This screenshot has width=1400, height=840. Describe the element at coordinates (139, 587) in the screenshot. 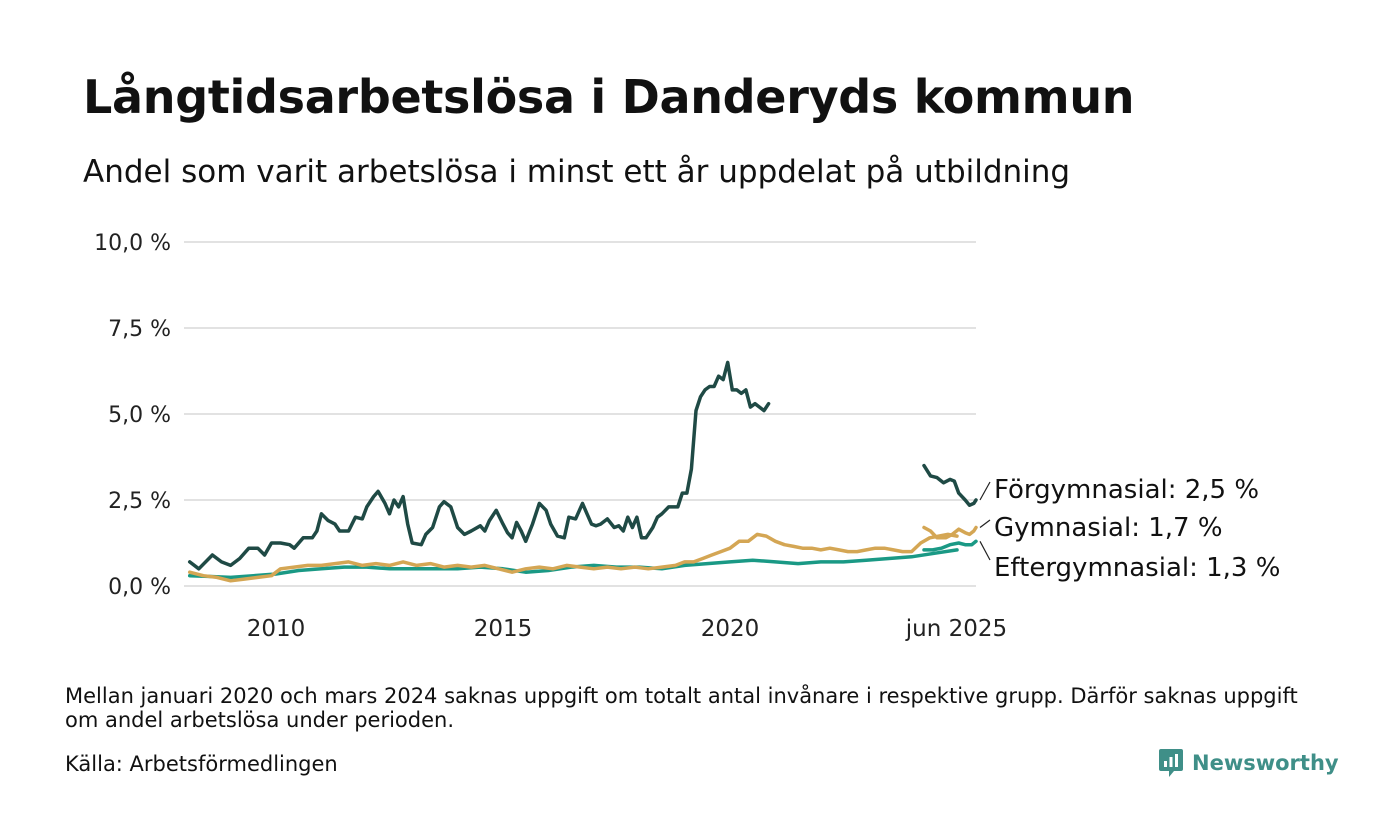

I see `y-tick-label: 0,0 %` at that location.